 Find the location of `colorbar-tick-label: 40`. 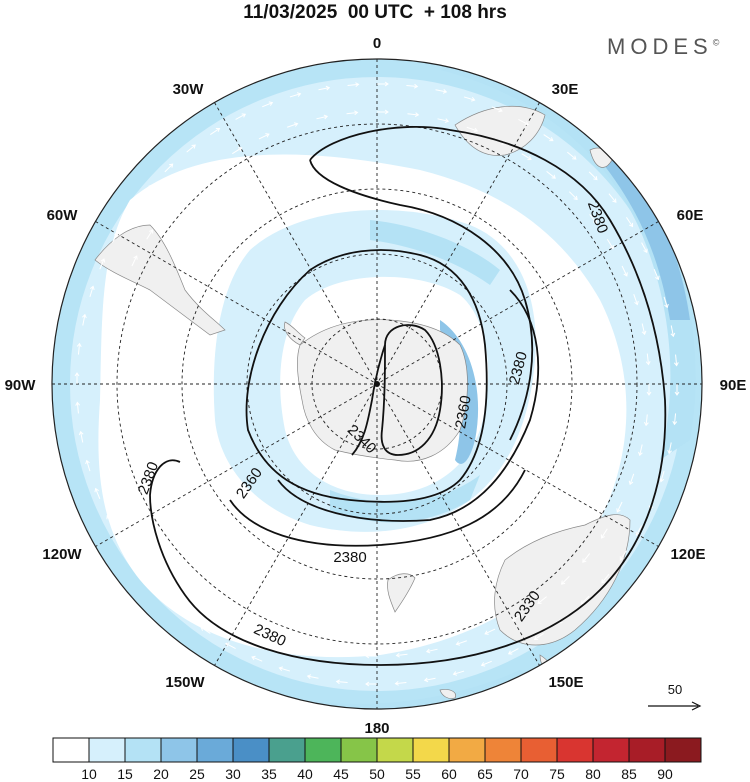

colorbar-tick-label: 40 is located at coordinates (305, 774).